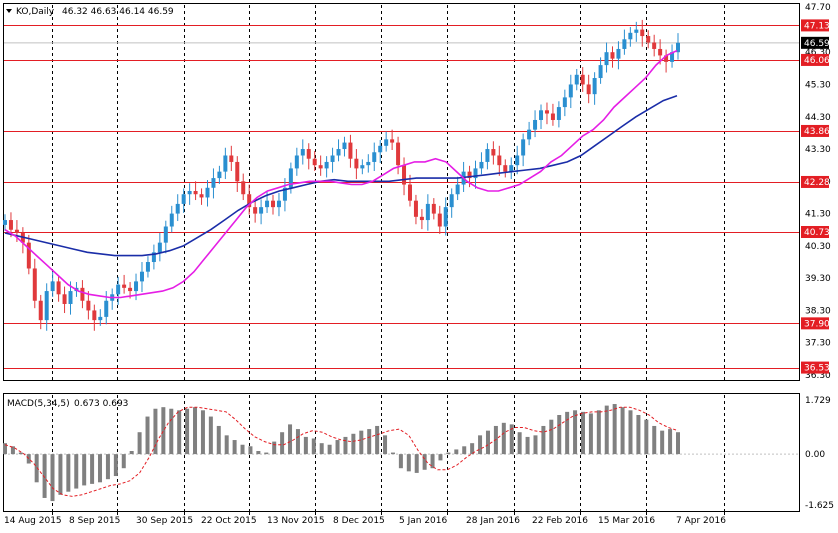 Image resolution: width=838 pixels, height=533 pixels. I want to click on time-tick-label: 30 Sep 2015, so click(164, 521).